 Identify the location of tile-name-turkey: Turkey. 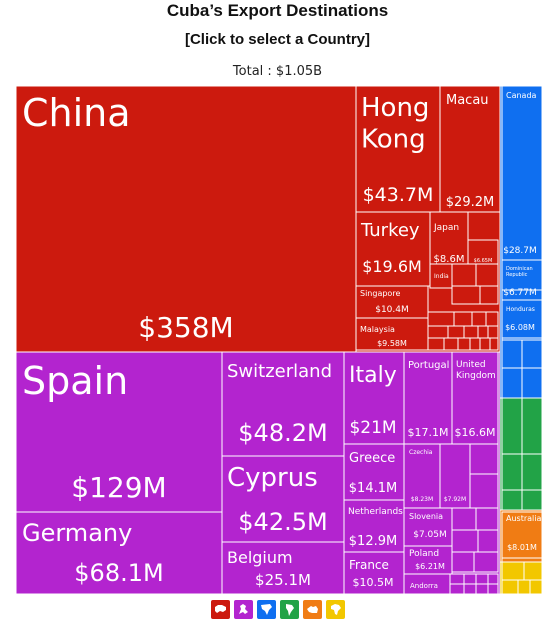
(390, 230).